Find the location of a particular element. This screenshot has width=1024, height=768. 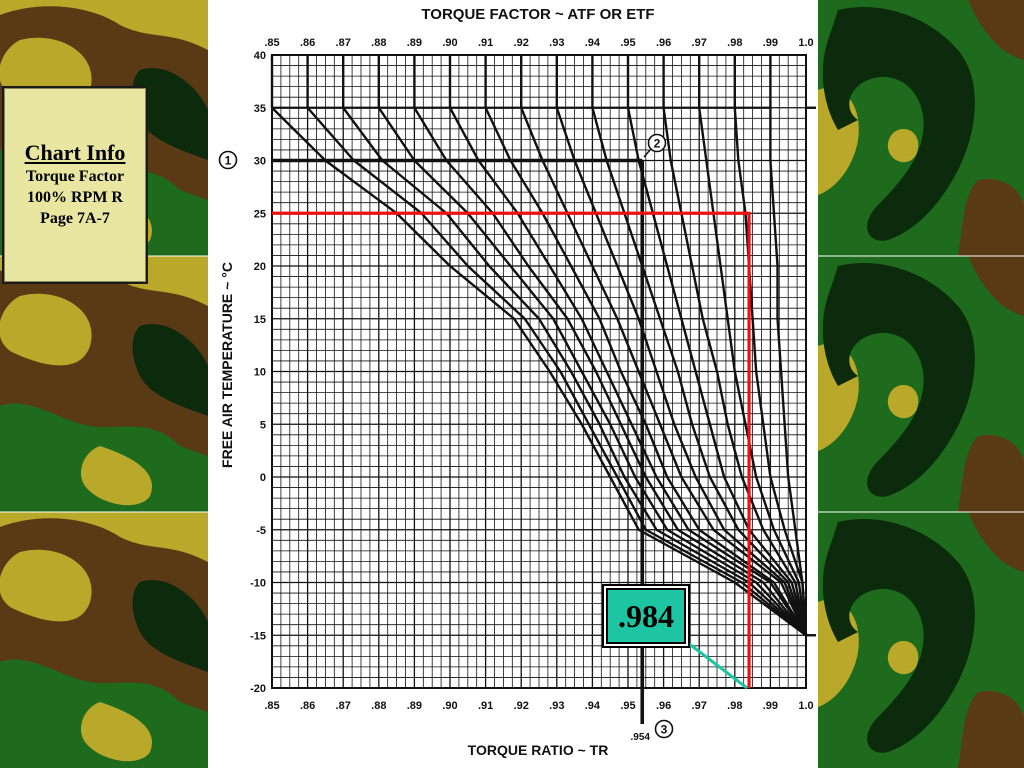

x-tick-label-bottom: .91 is located at coordinates (485, 706).